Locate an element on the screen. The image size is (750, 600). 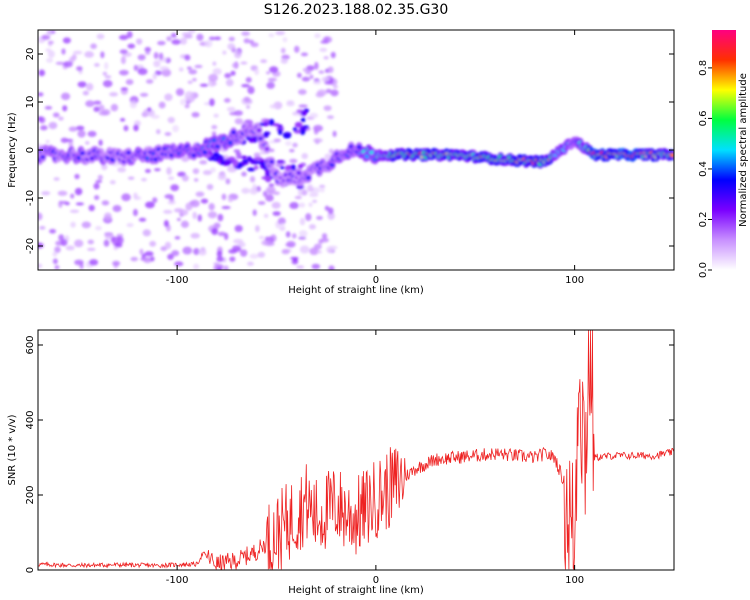
spectrogram-y-tick-label: -20 is located at coordinates (30, 246).